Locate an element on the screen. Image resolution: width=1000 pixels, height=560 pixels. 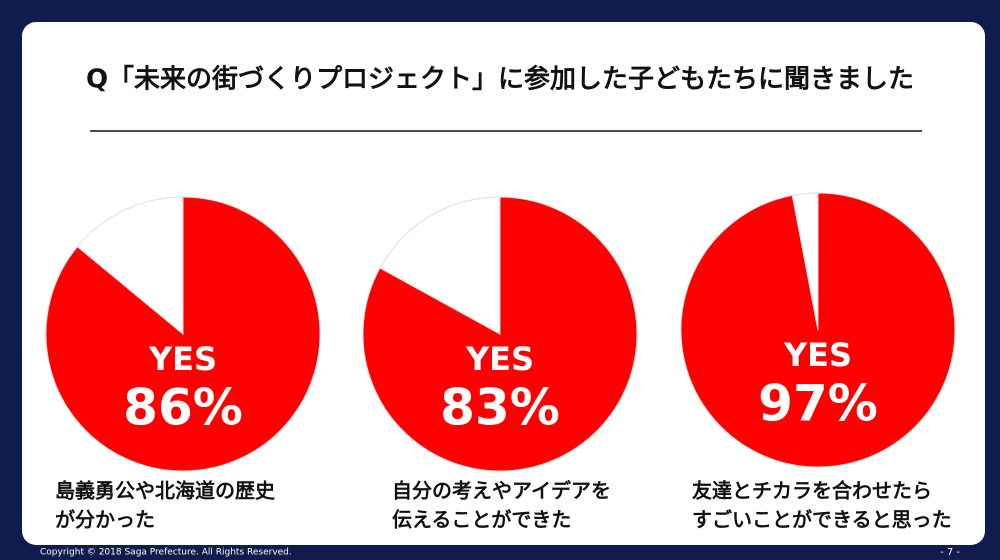
caption-line: すごいことができると思った is located at coordinates (822, 520).